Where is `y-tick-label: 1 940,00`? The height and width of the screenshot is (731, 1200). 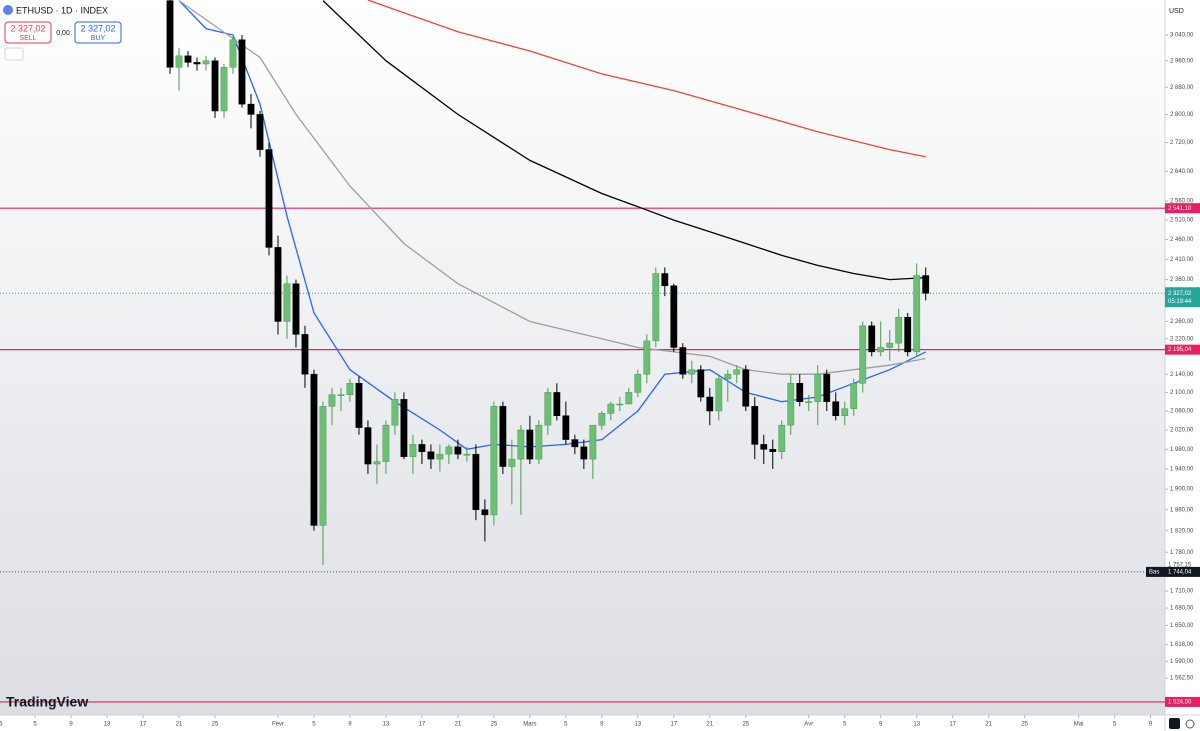 y-tick-label: 1 940,00 is located at coordinates (1182, 470).